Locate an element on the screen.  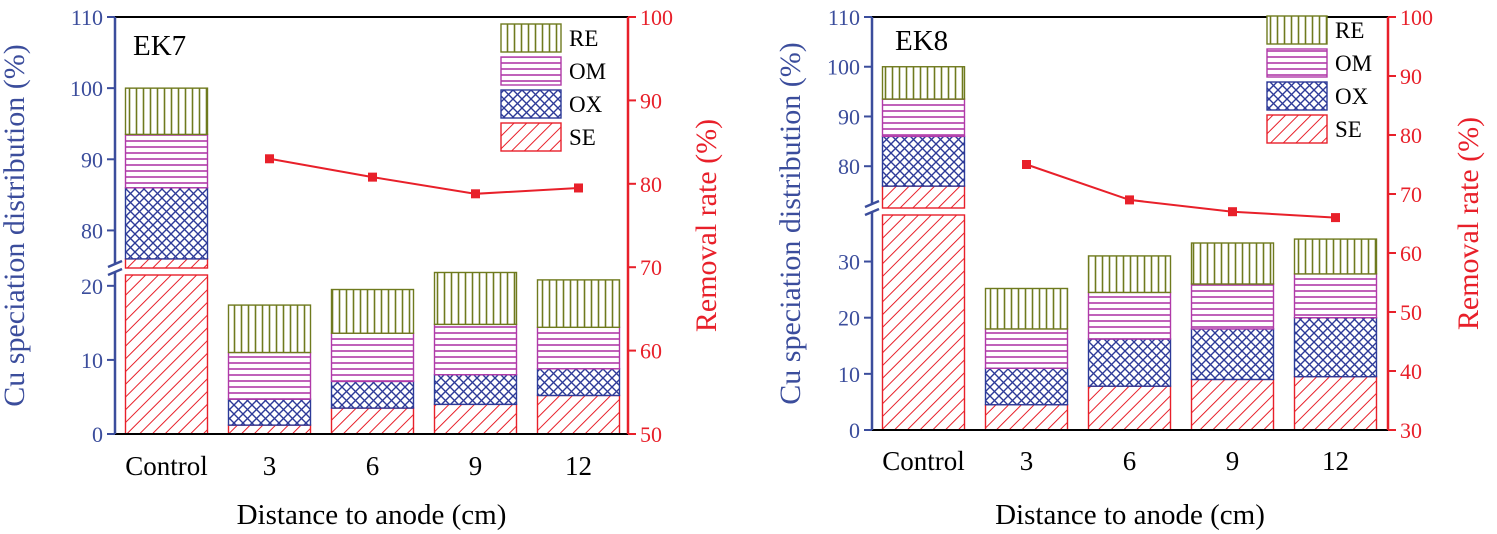
x-tick-label: 9 is located at coordinates (476, 466).